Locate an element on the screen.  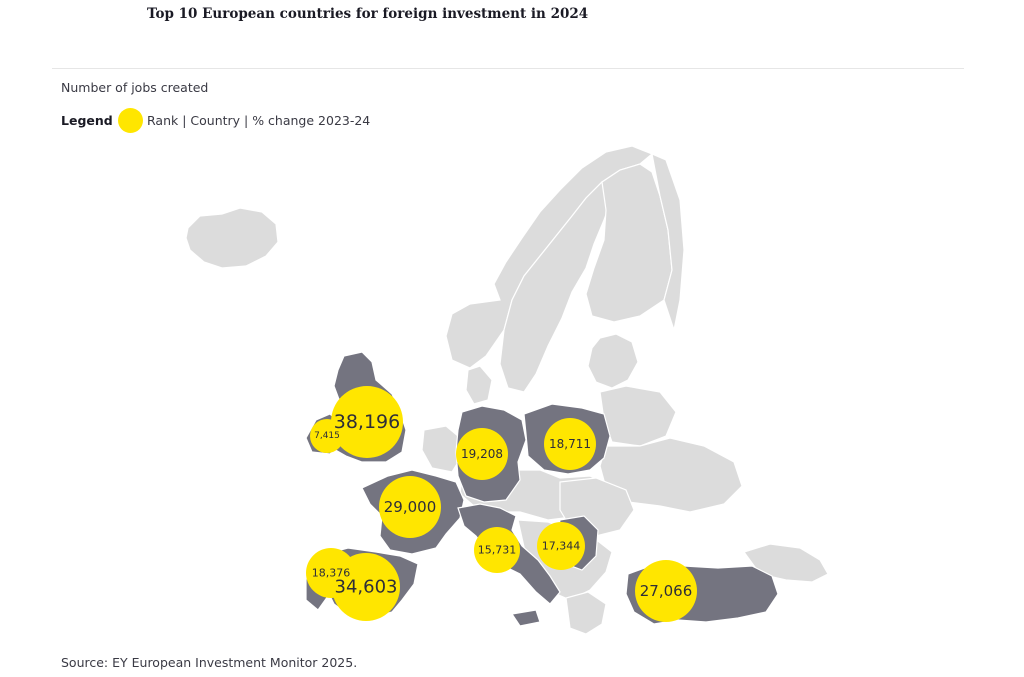
greece is located at coordinates (586, 613).